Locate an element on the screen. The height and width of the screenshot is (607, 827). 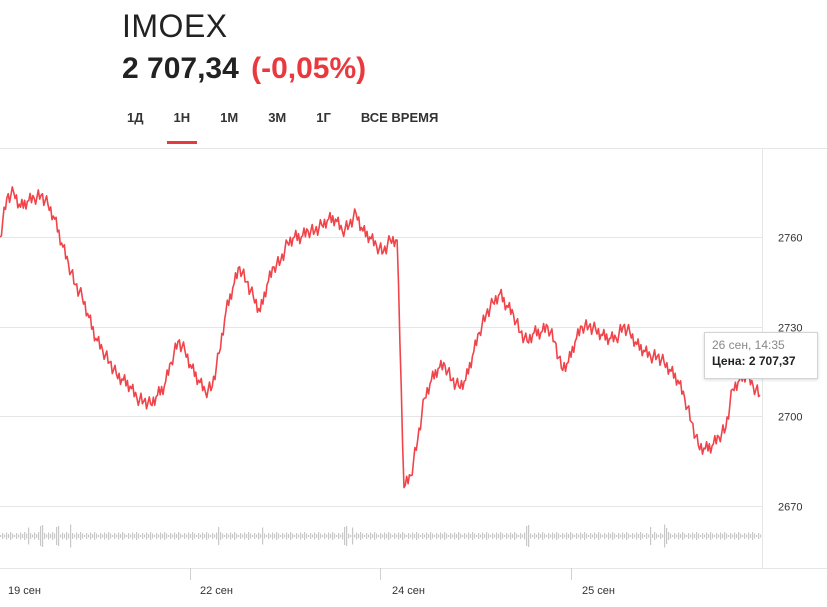
y-tick-label: 2730 is located at coordinates (790, 329).